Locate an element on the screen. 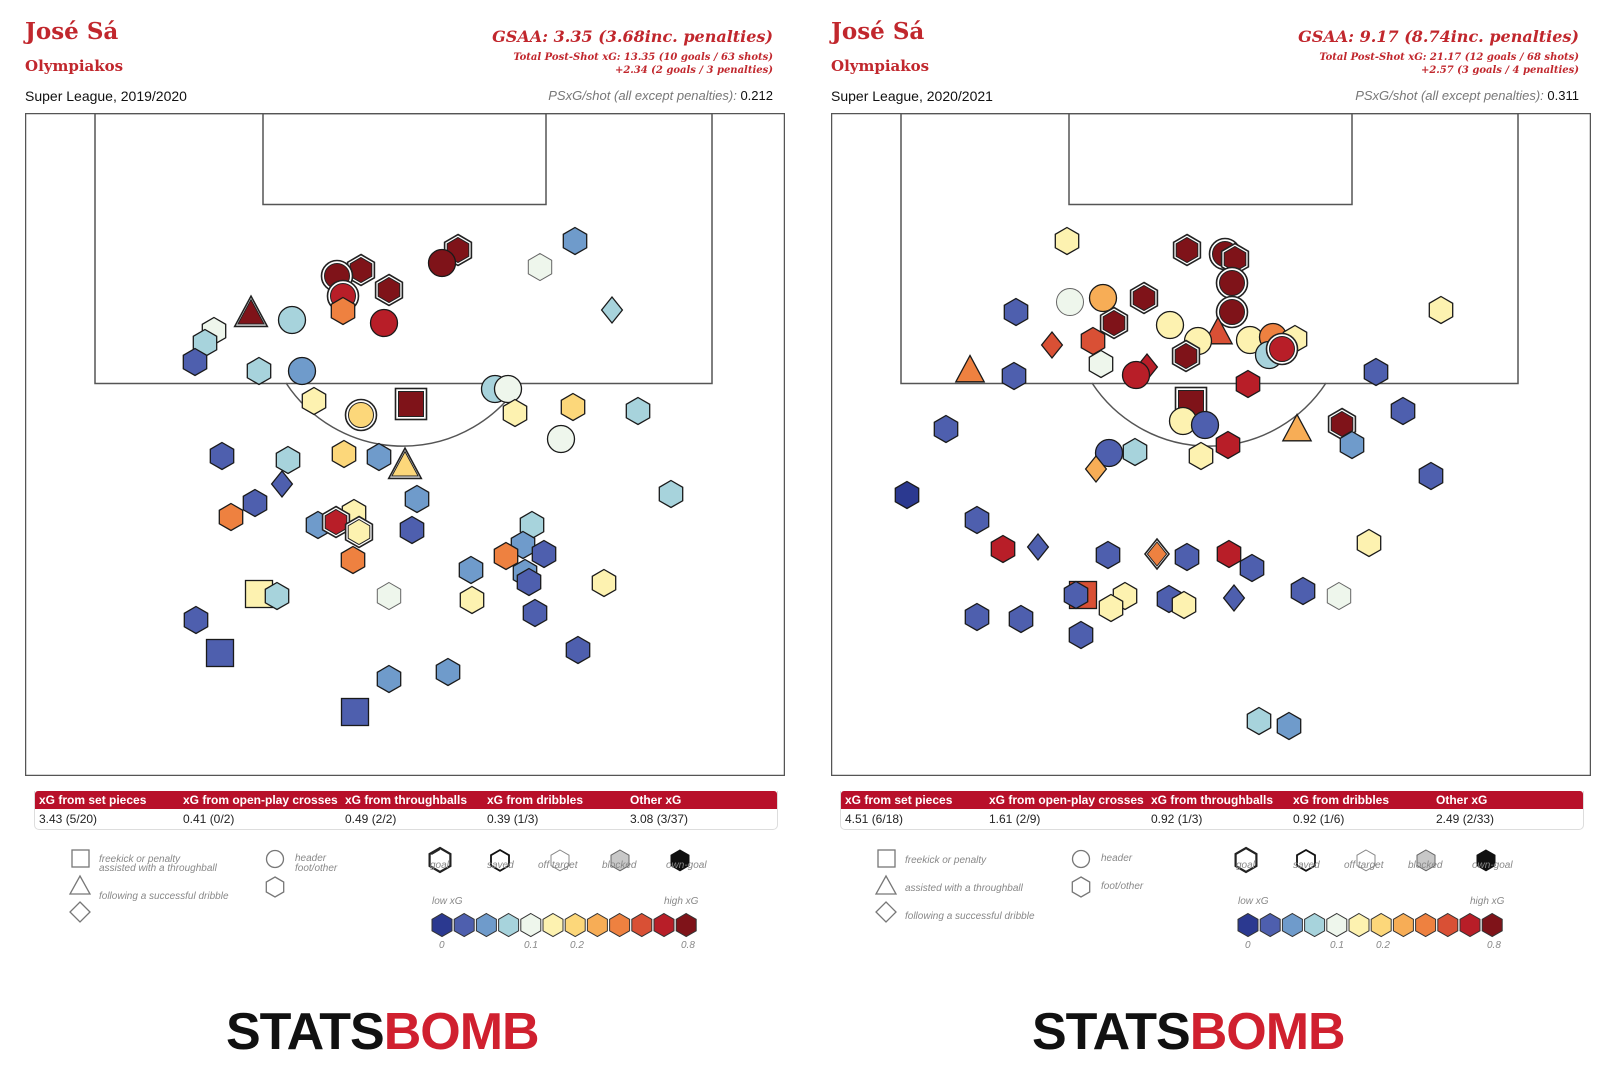 The height and width of the screenshot is (1077, 1613). value-other: 2.49 (2/33) is located at coordinates (1465, 819).